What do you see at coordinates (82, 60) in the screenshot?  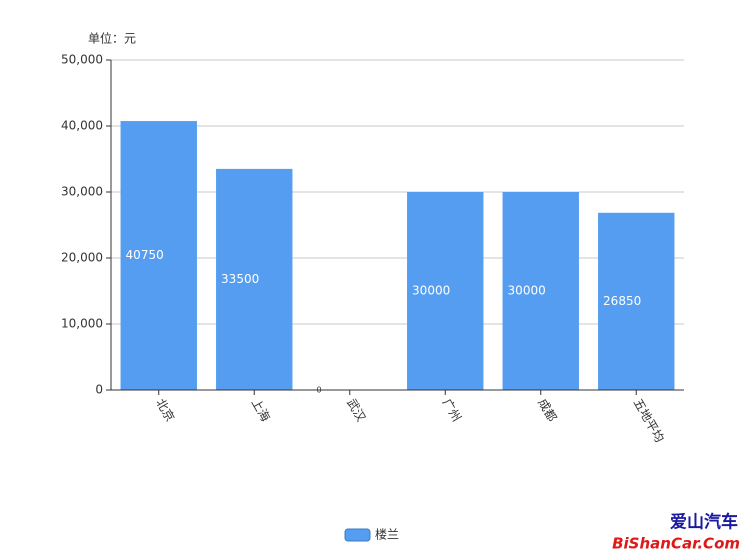 I see `y-tick-label: 50,000` at bounding box center [82, 60].